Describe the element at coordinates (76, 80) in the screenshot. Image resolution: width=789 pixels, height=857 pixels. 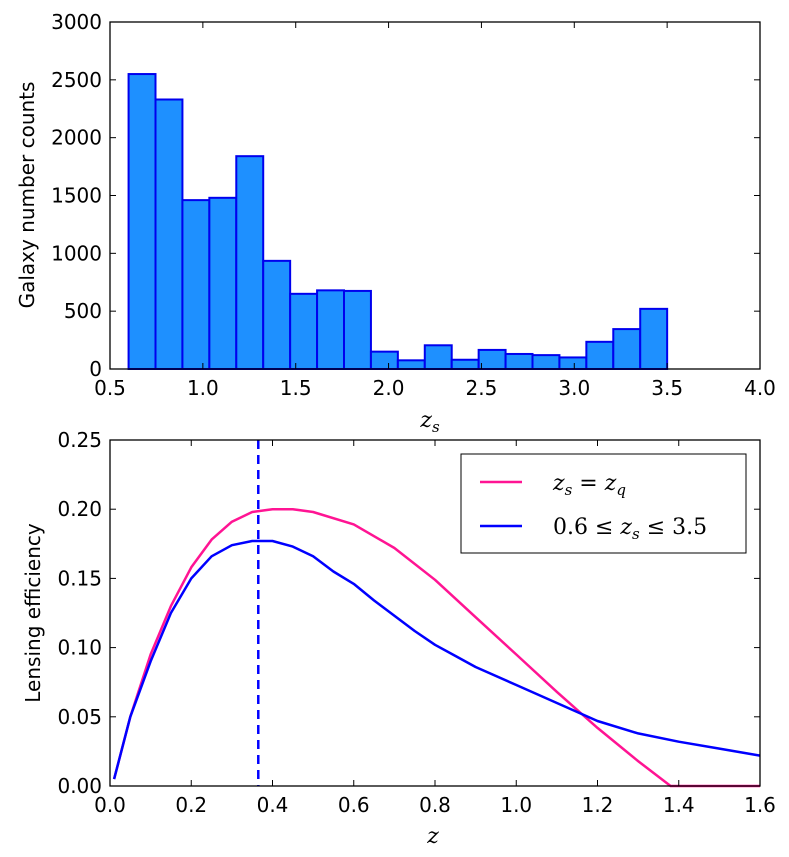
I see `y-tick-label: 2500` at that location.